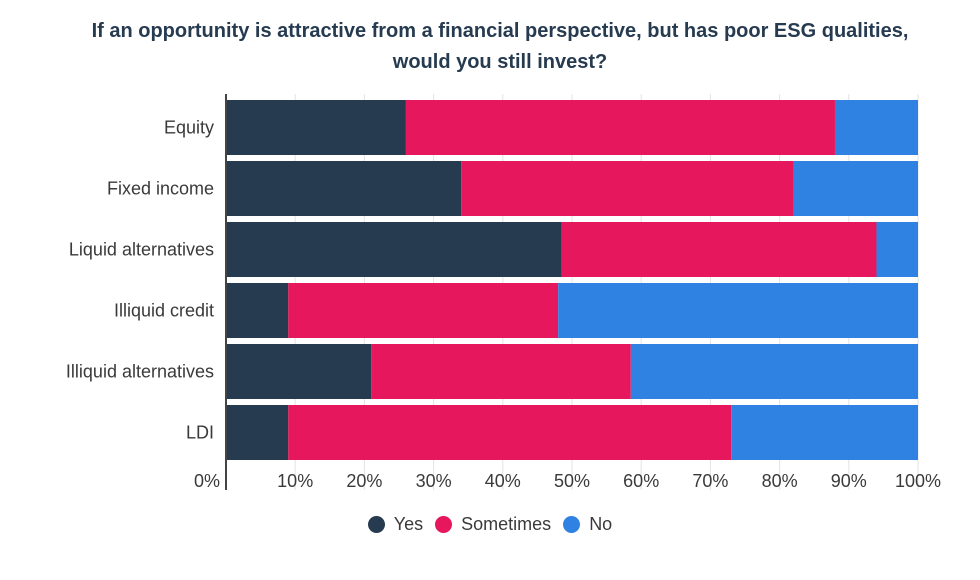 The width and height of the screenshot is (980, 580). What do you see at coordinates (641, 481) in the screenshot?
I see `x-tick-label: 60%` at bounding box center [641, 481].